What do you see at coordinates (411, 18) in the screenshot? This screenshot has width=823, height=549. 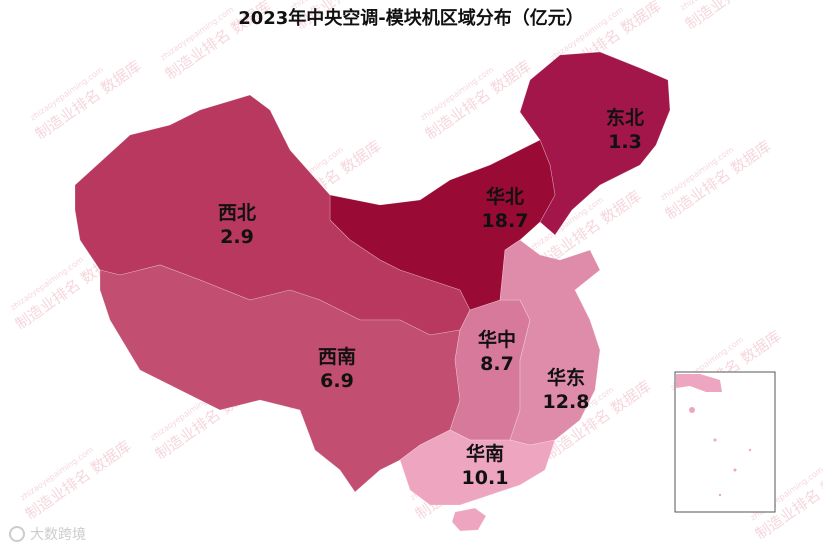 I see `chart-title: 2023年中央空调-模块机区域分布（亿元）` at bounding box center [411, 18].